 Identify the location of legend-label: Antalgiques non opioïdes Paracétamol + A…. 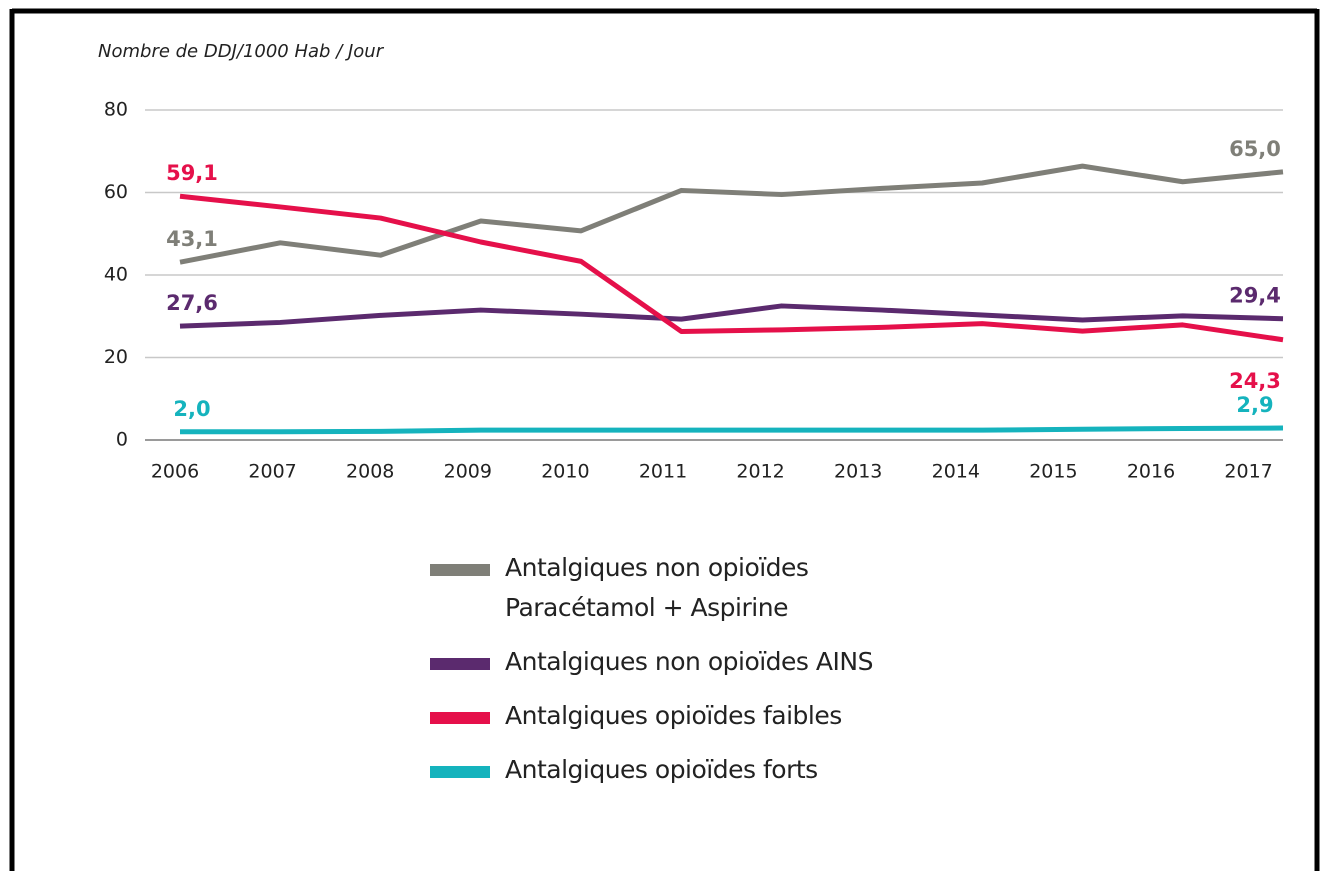
(657, 587).